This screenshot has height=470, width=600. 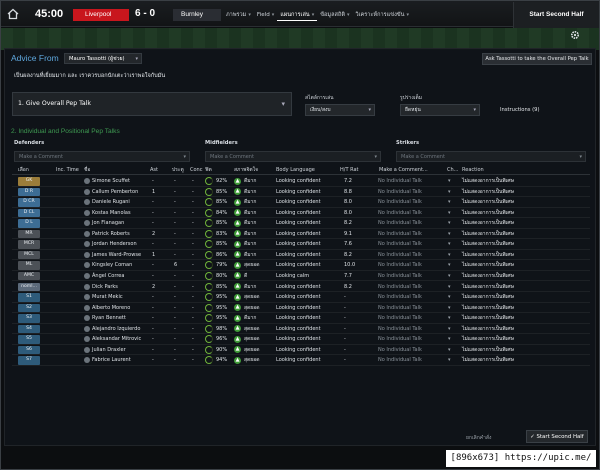 What do you see at coordinates (29, 318) in the screenshot?
I see `position-badge: S3` at bounding box center [29, 318].